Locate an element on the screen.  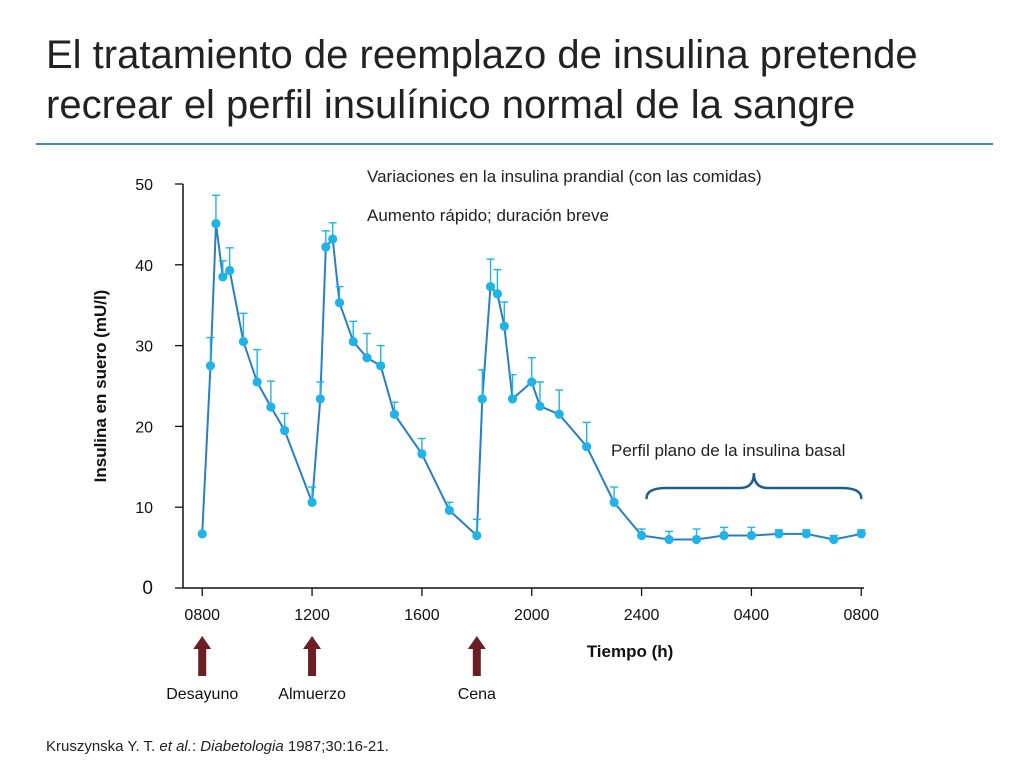
basal-annotation: Perfil plano de la insulina basal is located at coordinates (728, 450).